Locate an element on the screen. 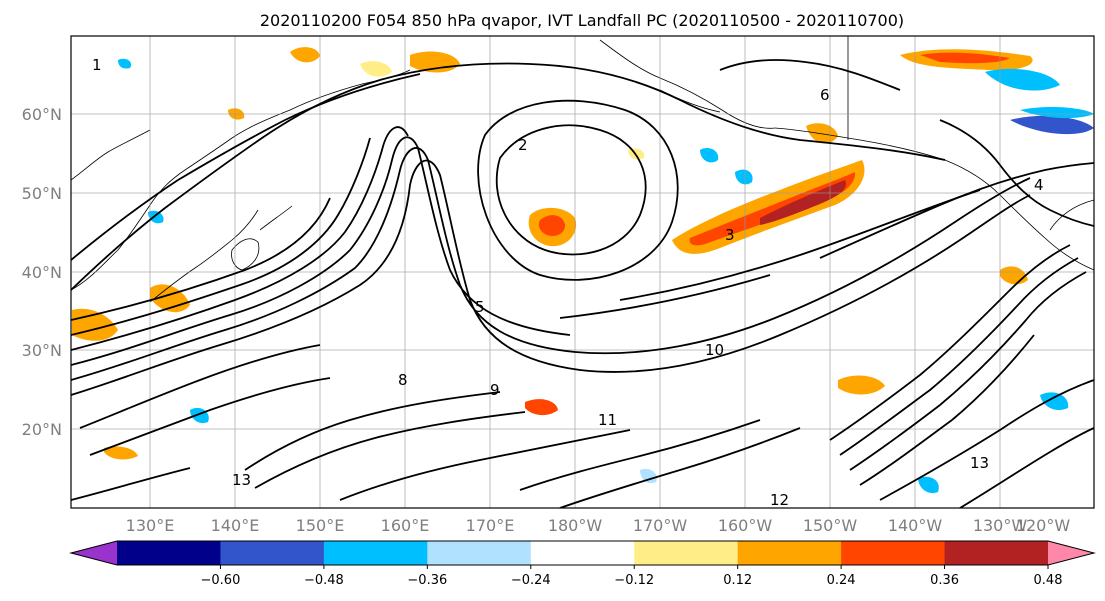 The width and height of the screenshot is (1105, 601). lon-label: 120°W is located at coordinates (1043, 525).